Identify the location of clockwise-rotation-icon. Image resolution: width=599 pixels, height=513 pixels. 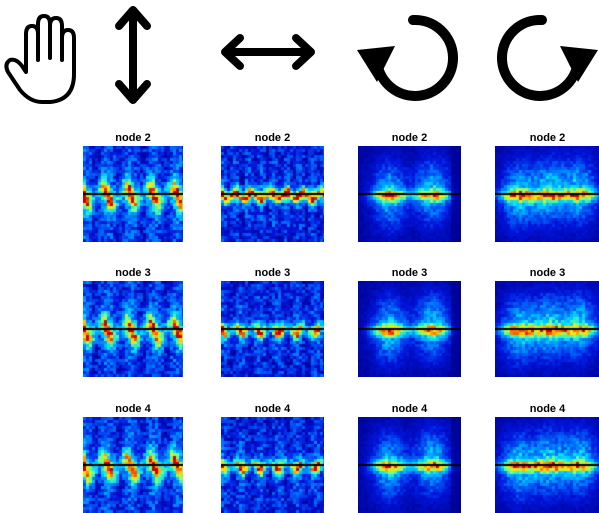
(546, 56).